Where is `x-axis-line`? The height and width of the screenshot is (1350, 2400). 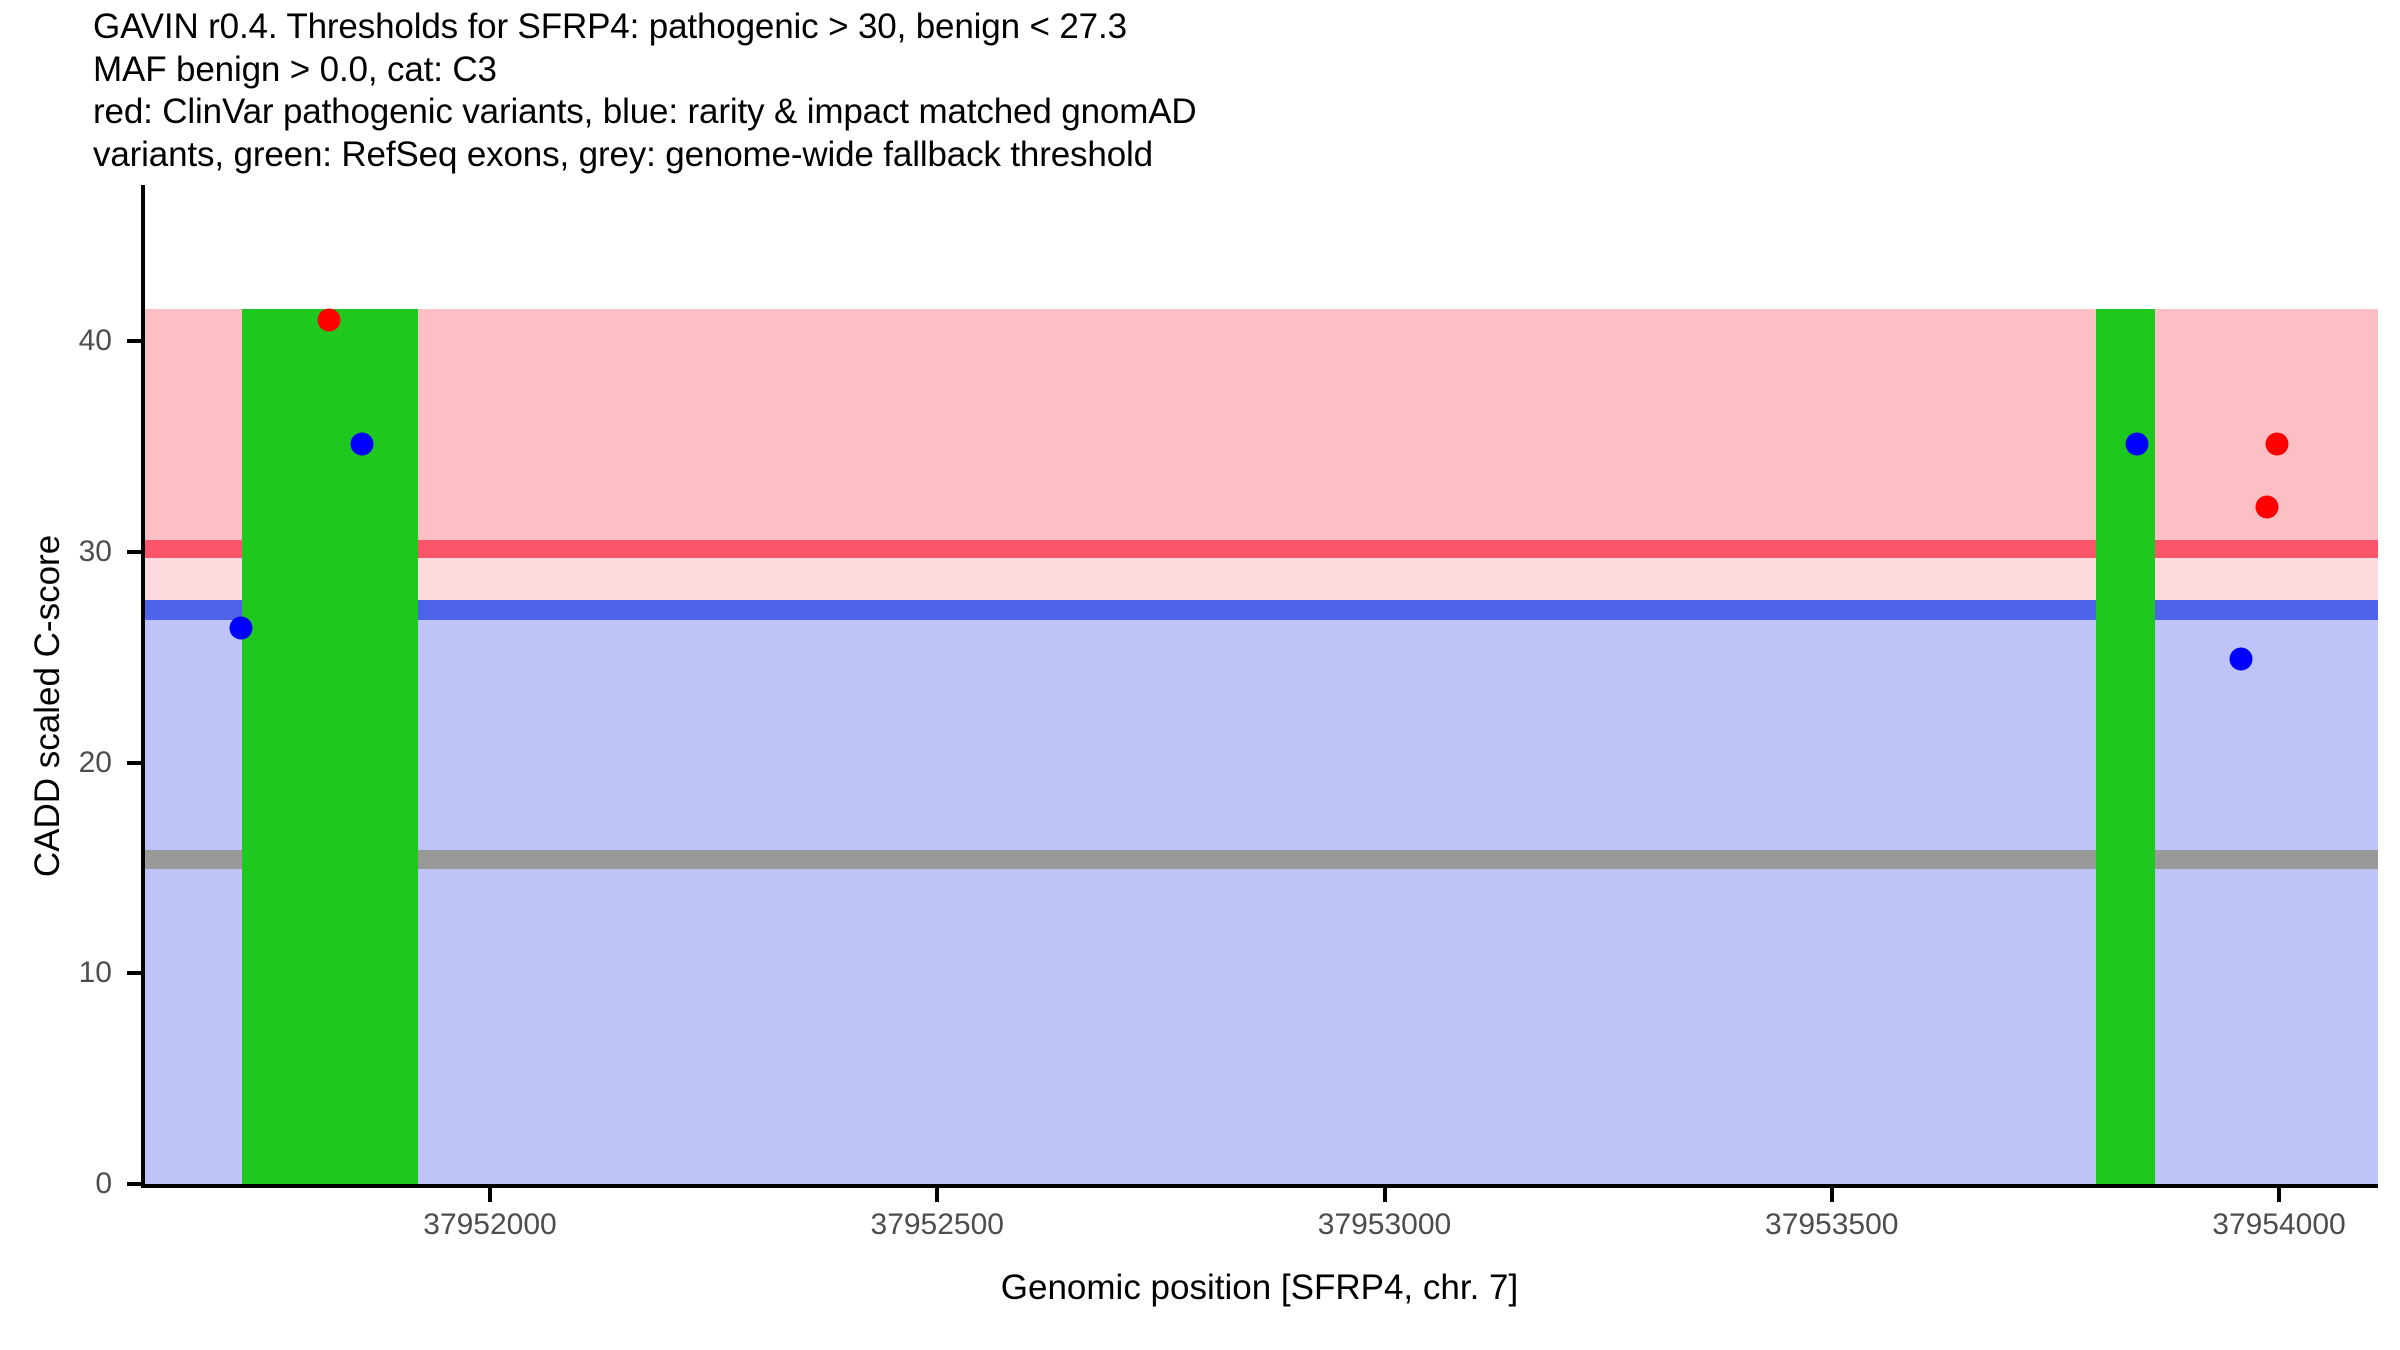
x-axis-line is located at coordinates (1259, 1186).